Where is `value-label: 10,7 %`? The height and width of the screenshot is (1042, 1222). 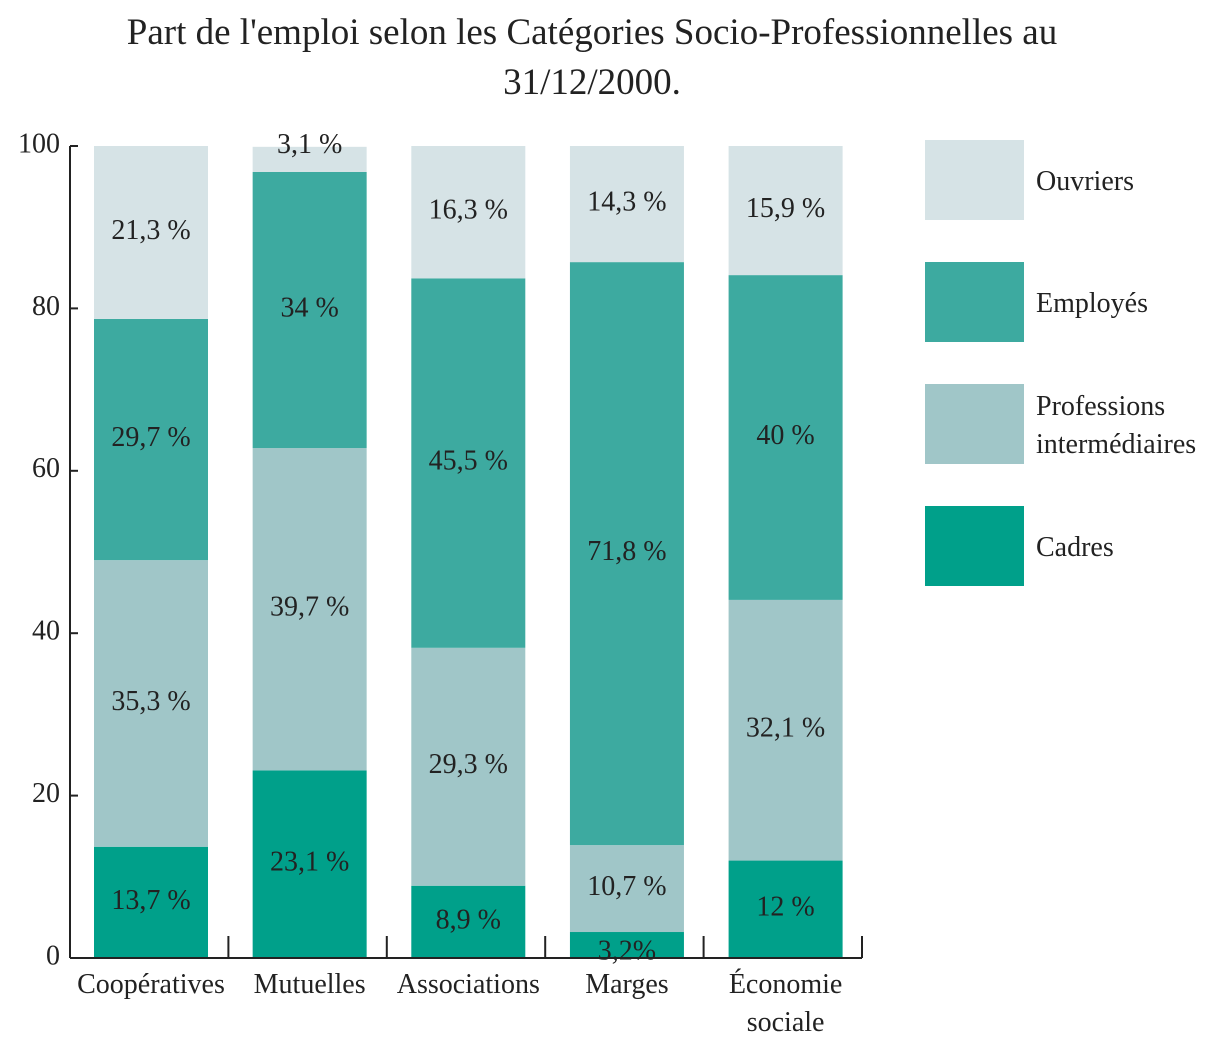
value-label: 10,7 % is located at coordinates (626, 886).